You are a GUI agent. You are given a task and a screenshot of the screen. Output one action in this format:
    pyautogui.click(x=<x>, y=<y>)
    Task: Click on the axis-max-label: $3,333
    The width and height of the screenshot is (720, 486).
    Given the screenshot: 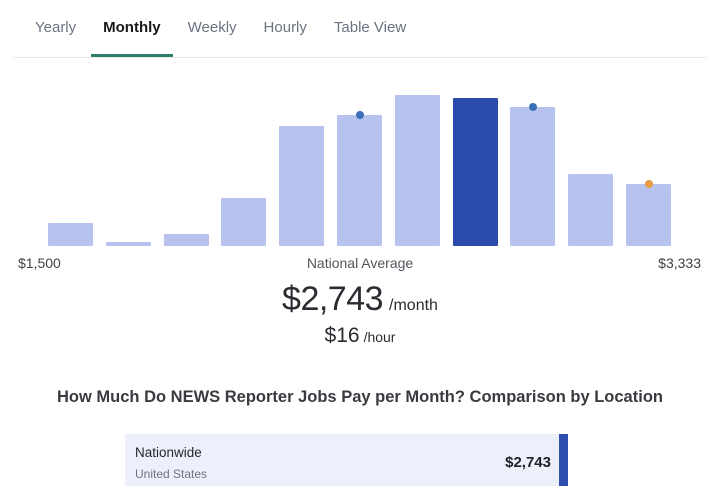 What is the action you would take?
    pyautogui.click(x=679, y=263)
    